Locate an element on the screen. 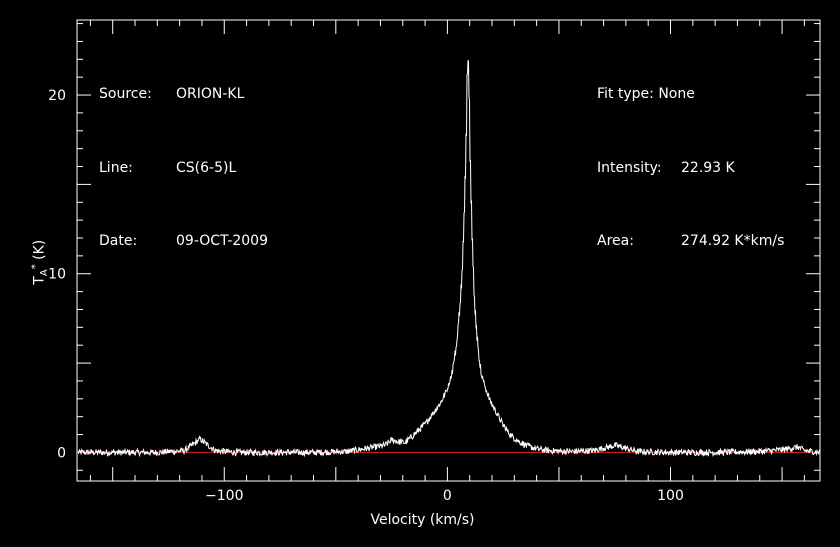  area-row: Area: 274.92 K*km/s is located at coordinates (690, 241).